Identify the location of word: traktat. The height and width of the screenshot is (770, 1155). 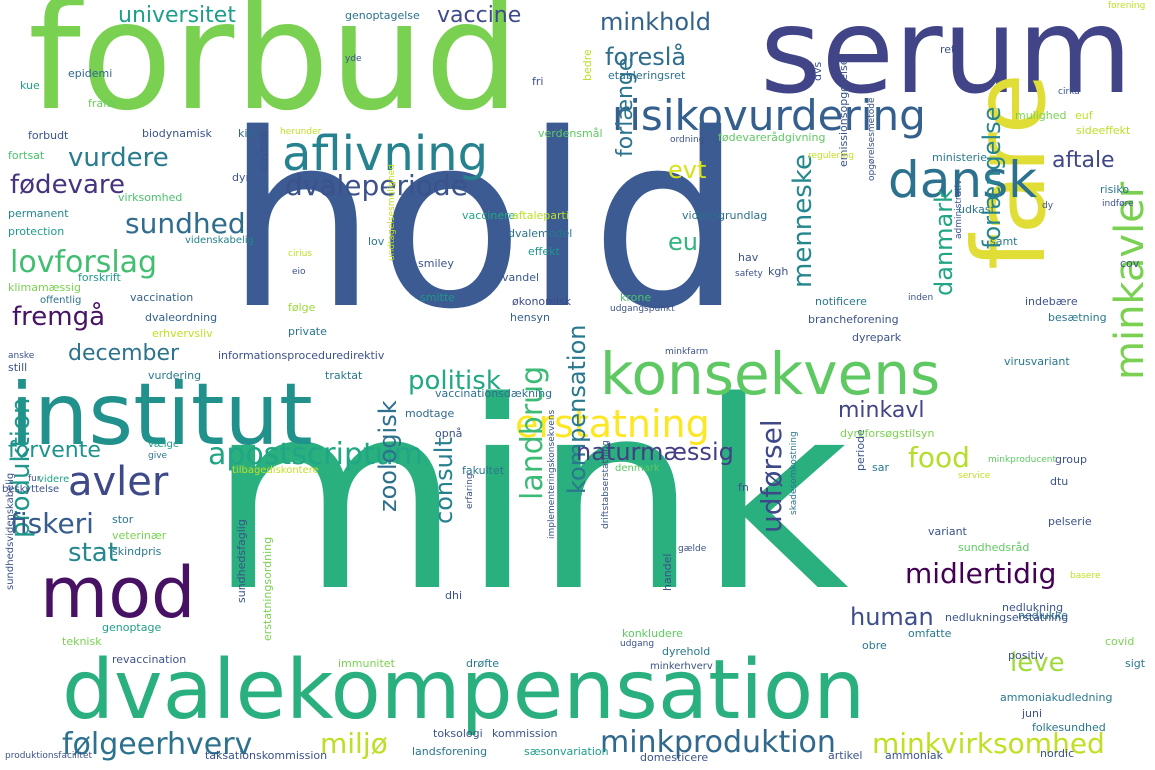
(344, 375).